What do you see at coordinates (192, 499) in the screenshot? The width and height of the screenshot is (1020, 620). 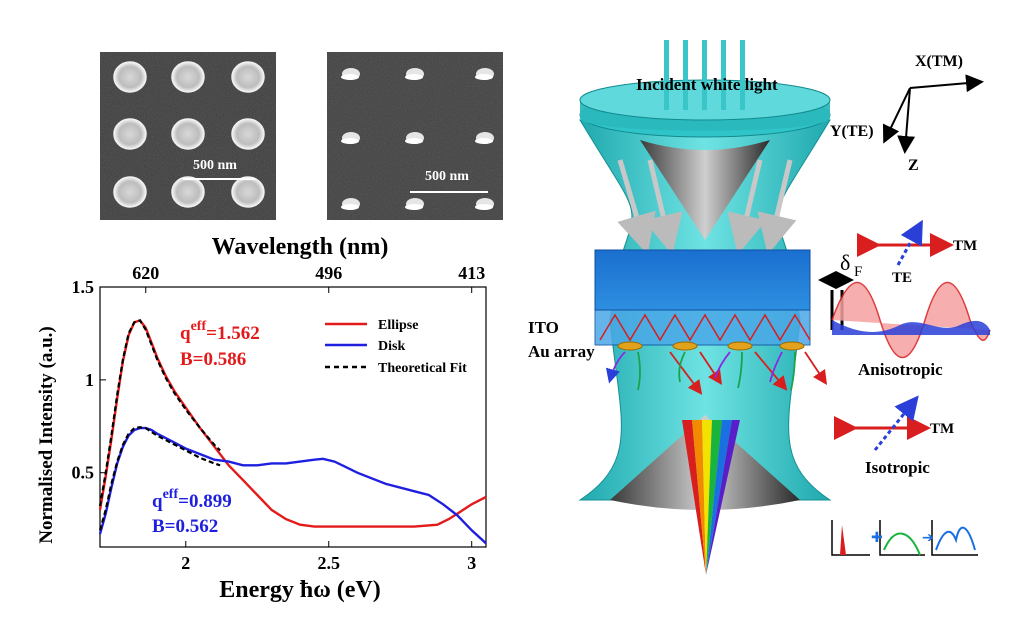 I see `disk-q-annotation: qeff=0.899` at bounding box center [192, 499].